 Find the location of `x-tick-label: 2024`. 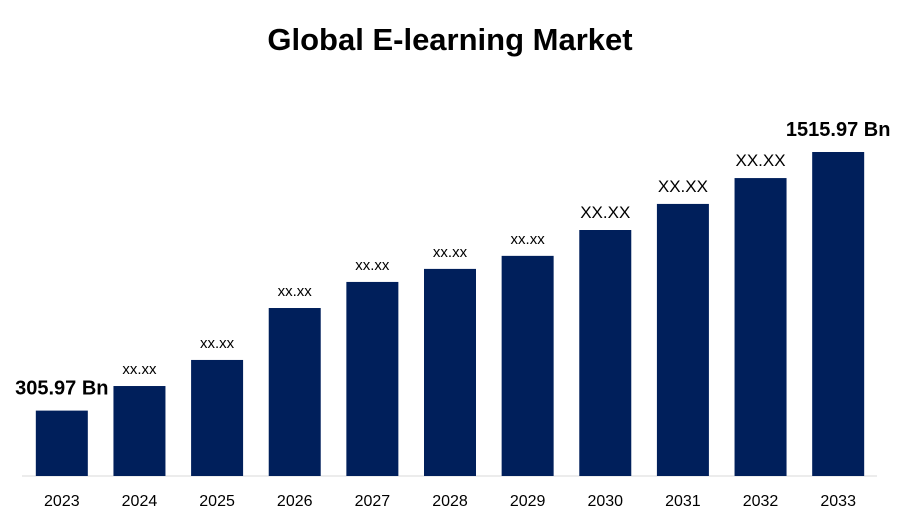

x-tick-label: 2024 is located at coordinates (140, 501).